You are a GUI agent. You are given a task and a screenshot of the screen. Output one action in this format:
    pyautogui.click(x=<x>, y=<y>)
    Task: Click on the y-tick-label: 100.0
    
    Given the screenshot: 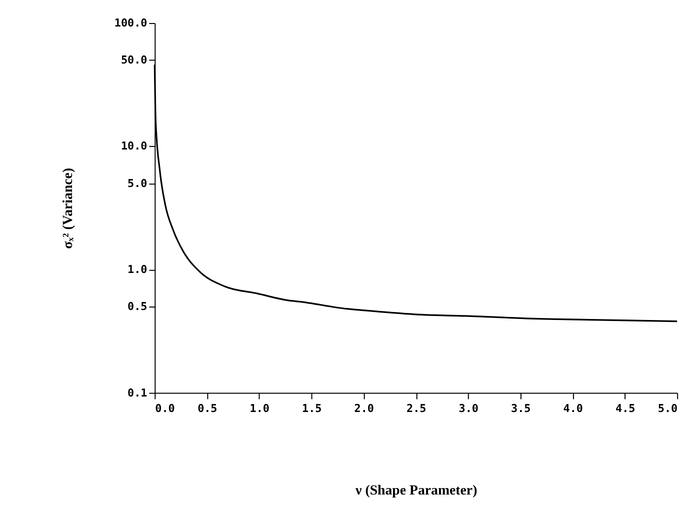 What is the action you would take?
    pyautogui.click(x=131, y=23)
    